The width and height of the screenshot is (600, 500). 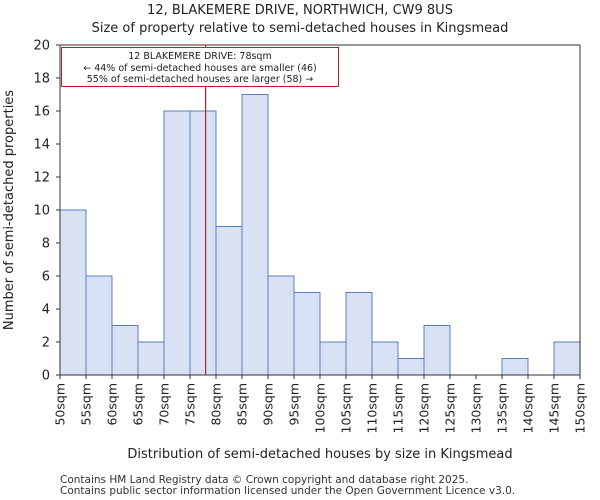 I want to click on y-tick-label: 18, so click(x=41, y=79).